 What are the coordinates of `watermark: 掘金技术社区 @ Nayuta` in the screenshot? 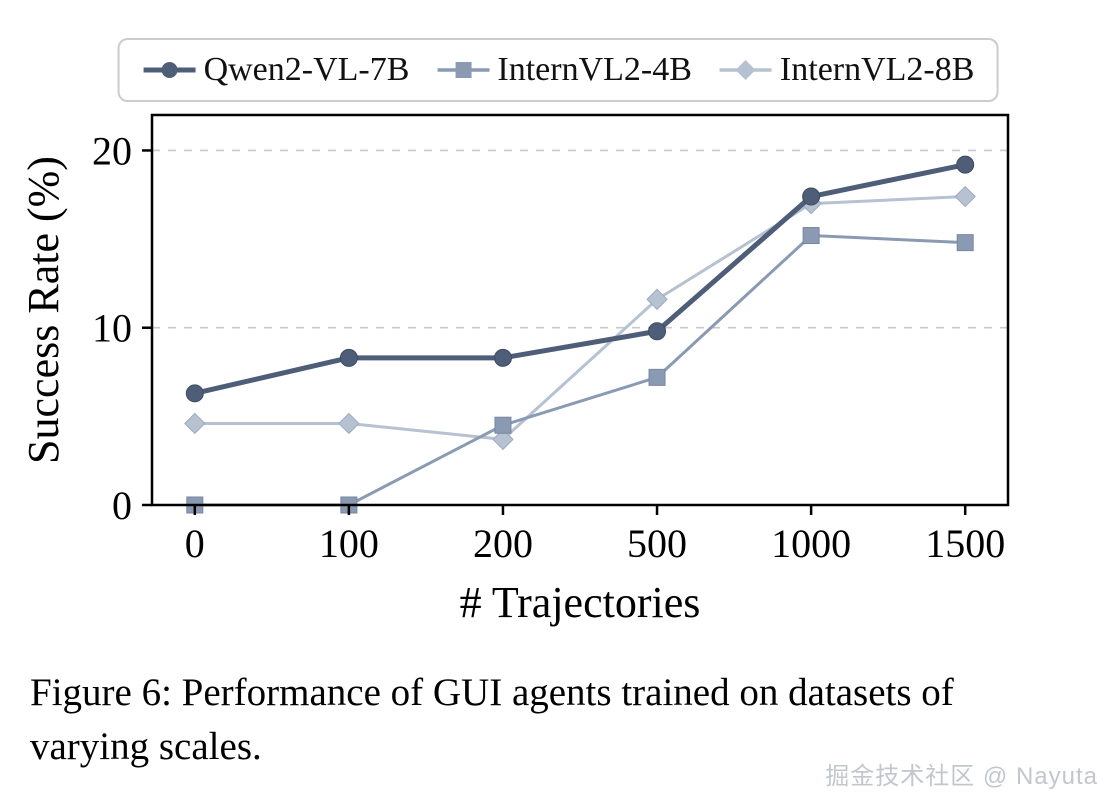 It's located at (961, 776).